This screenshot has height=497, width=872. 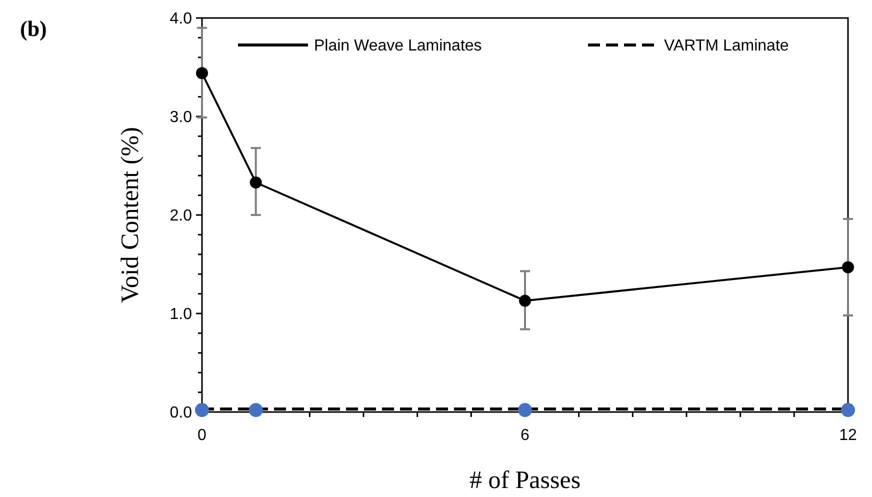 What do you see at coordinates (726, 46) in the screenshot?
I see `legend-label: VARTM Laminate` at bounding box center [726, 46].